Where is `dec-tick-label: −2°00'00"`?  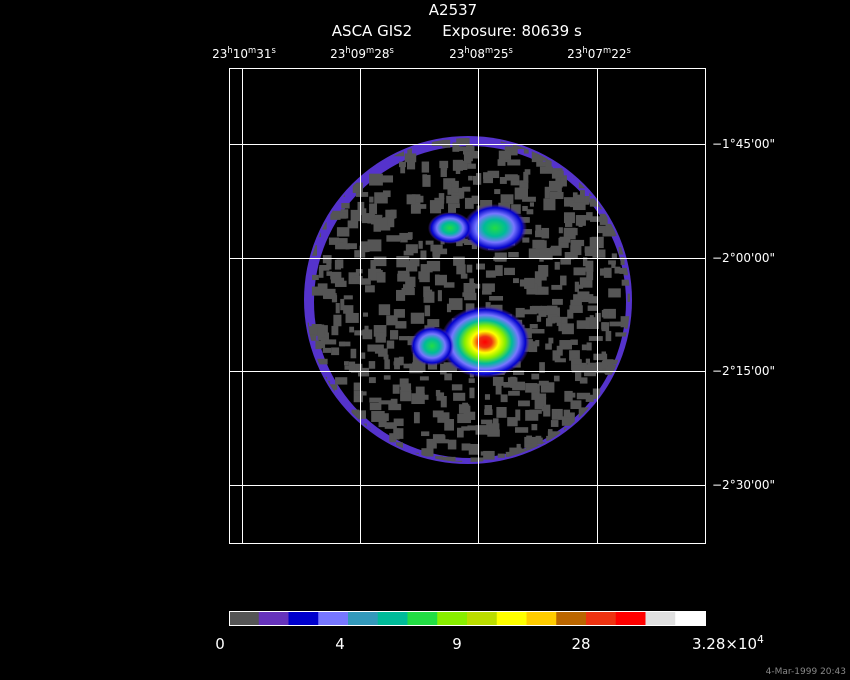
dec-tick-label: −2°00'00" is located at coordinates (743, 258).